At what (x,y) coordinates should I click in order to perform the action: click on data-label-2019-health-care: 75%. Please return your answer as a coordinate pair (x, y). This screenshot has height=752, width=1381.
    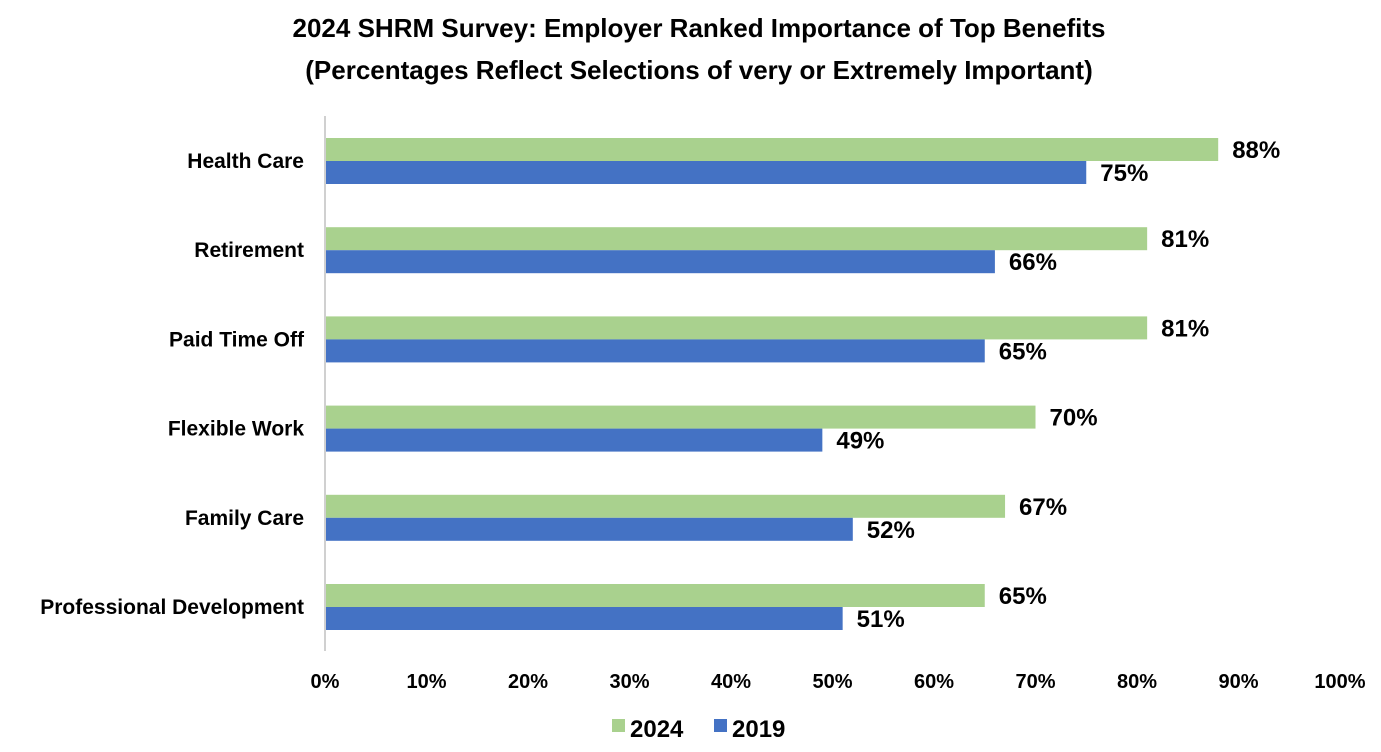
    Looking at the image, I should click on (1124, 173).